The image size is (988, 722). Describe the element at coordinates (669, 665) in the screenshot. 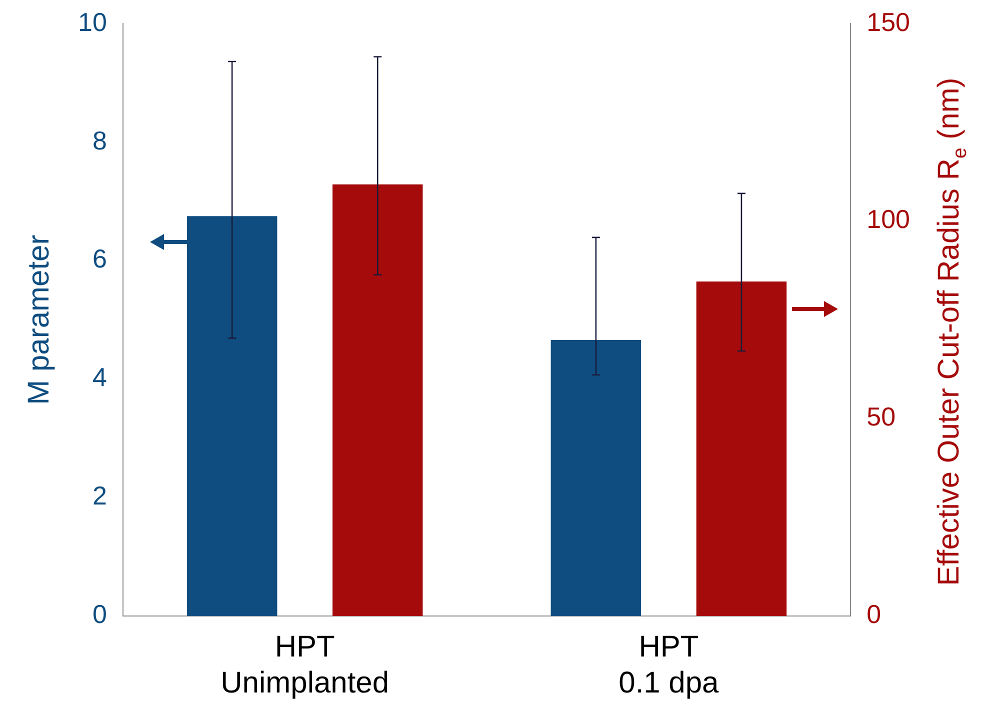

I see `x-tick-label: HPT 0.1 dpa` at that location.